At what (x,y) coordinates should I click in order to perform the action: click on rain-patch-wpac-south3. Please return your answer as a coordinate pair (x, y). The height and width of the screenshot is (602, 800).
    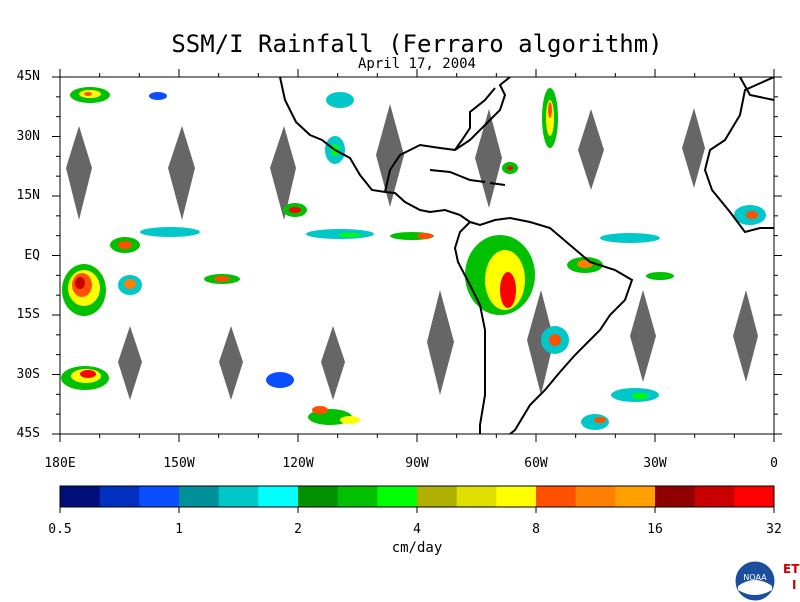
    Looking at the image, I should click on (125, 245).